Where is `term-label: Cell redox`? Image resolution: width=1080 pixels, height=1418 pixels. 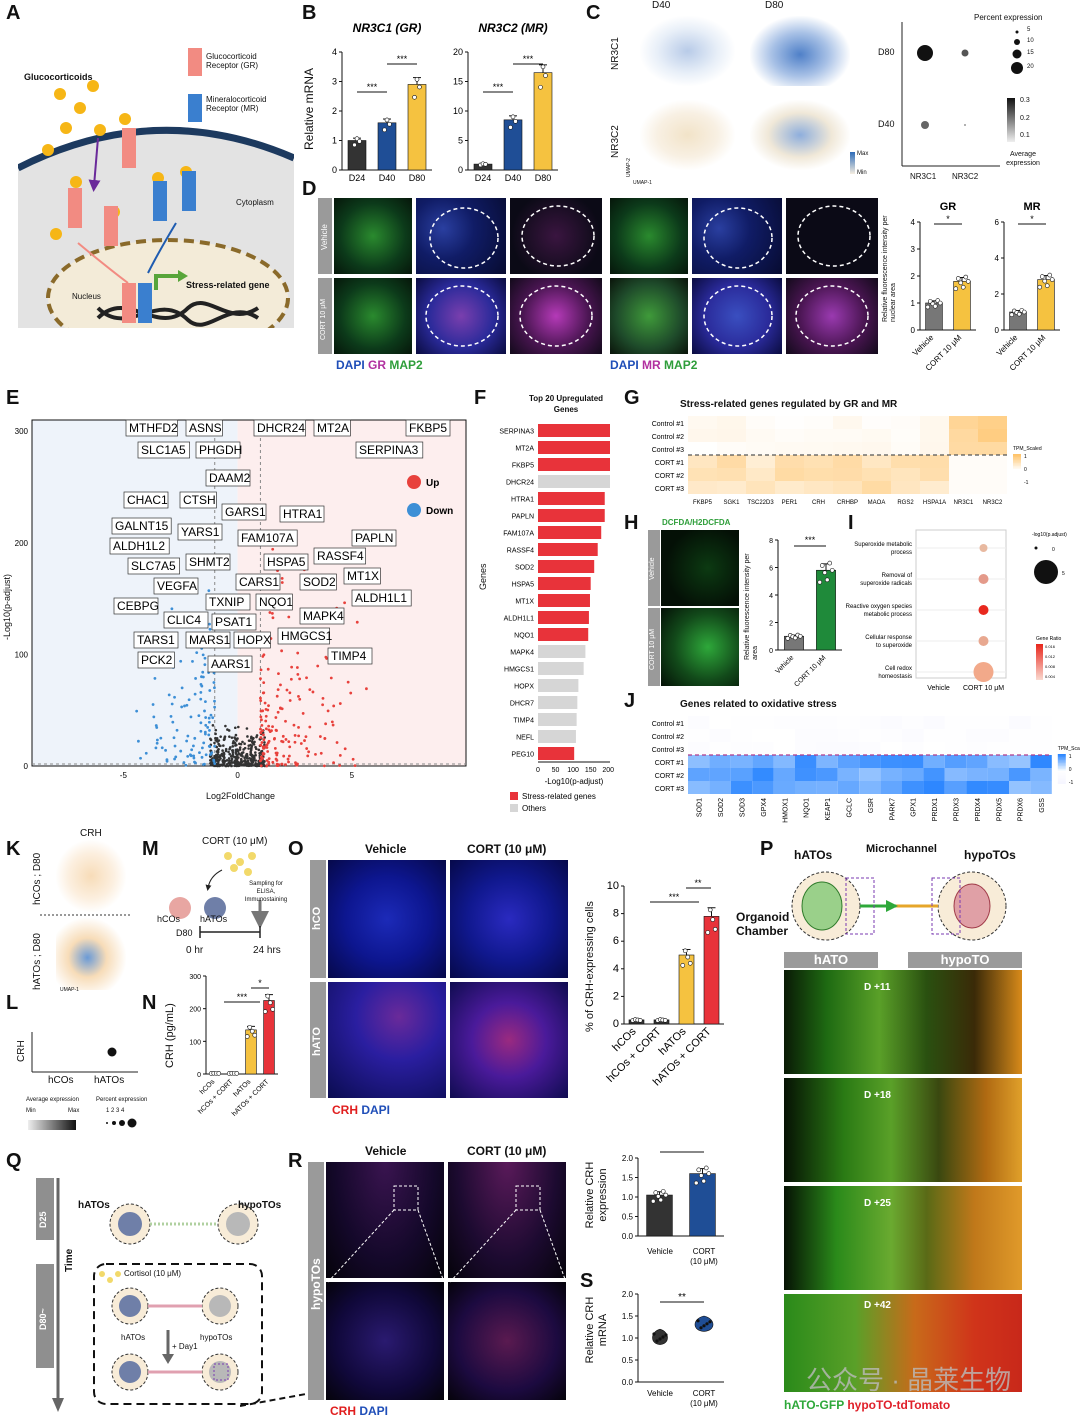 term-label: Cell redox is located at coordinates (898, 669).